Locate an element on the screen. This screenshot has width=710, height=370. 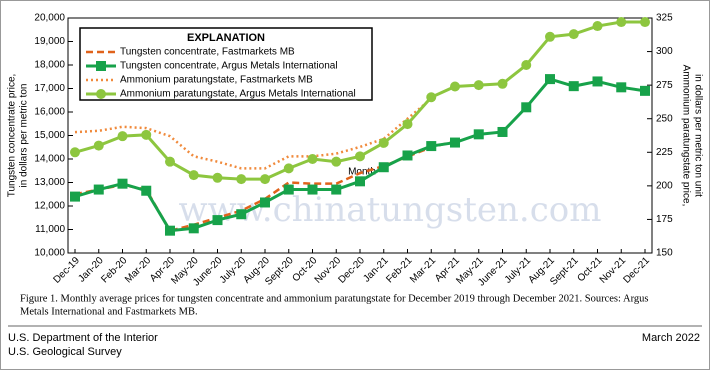
y2-tick-label: 200 is located at coordinates (664, 185).